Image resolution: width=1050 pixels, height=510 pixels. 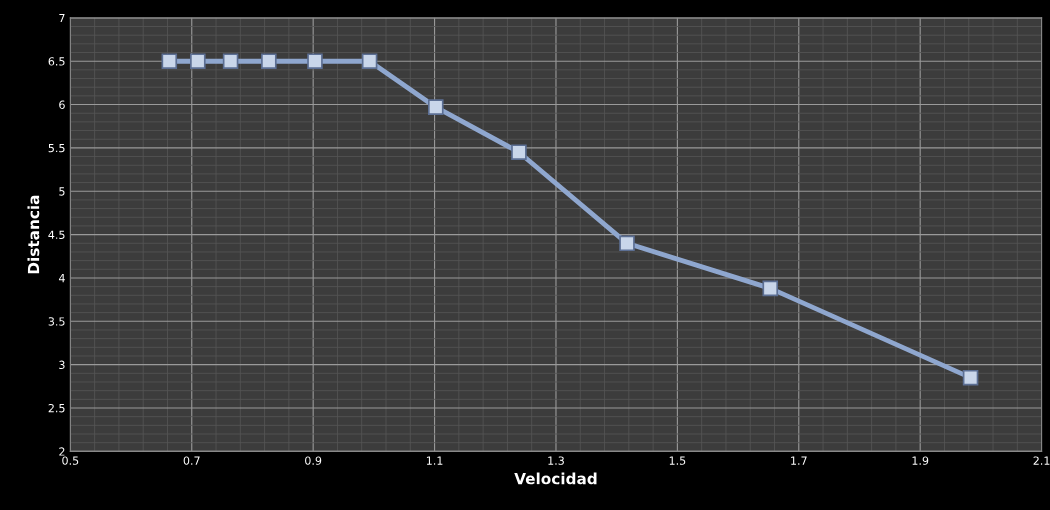 I want to click on y-tick-label: 4, so click(x=61, y=278).